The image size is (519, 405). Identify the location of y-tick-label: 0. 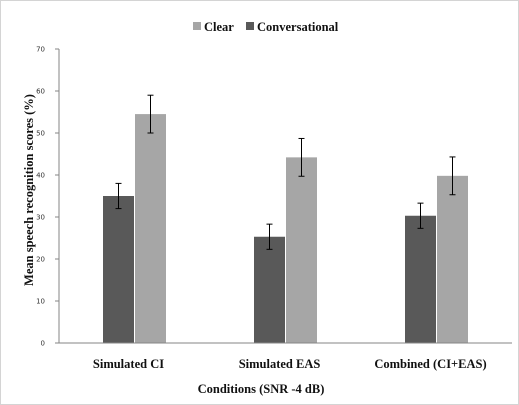
(43, 344).